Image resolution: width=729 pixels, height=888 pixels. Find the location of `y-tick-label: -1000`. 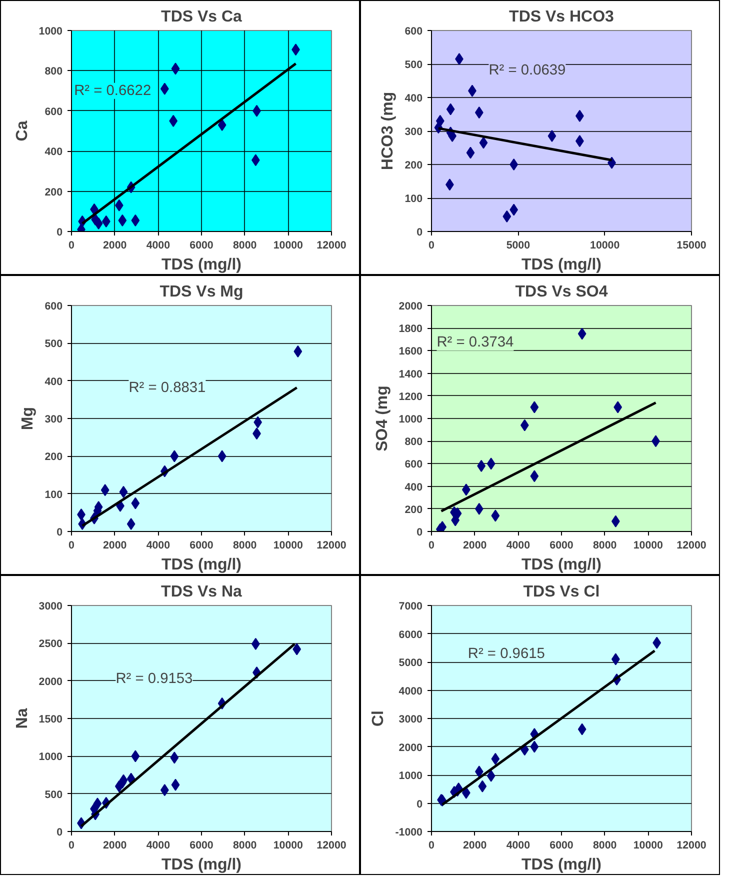

y-tick-label: -1000 is located at coordinates (409, 832).